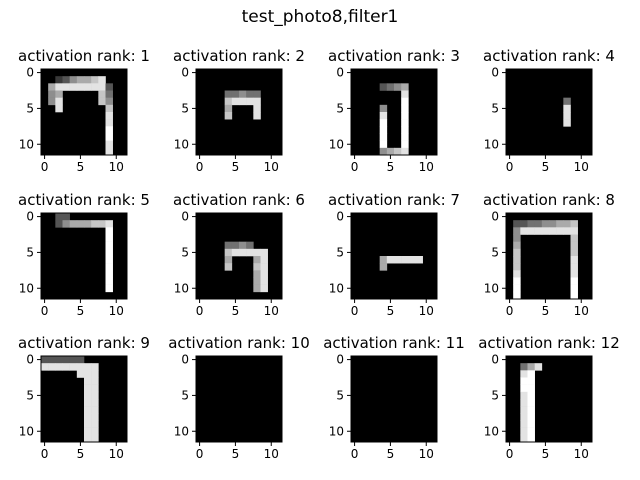 The height and width of the screenshot is (480, 640). I want to click on image-background, so click(239, 112).